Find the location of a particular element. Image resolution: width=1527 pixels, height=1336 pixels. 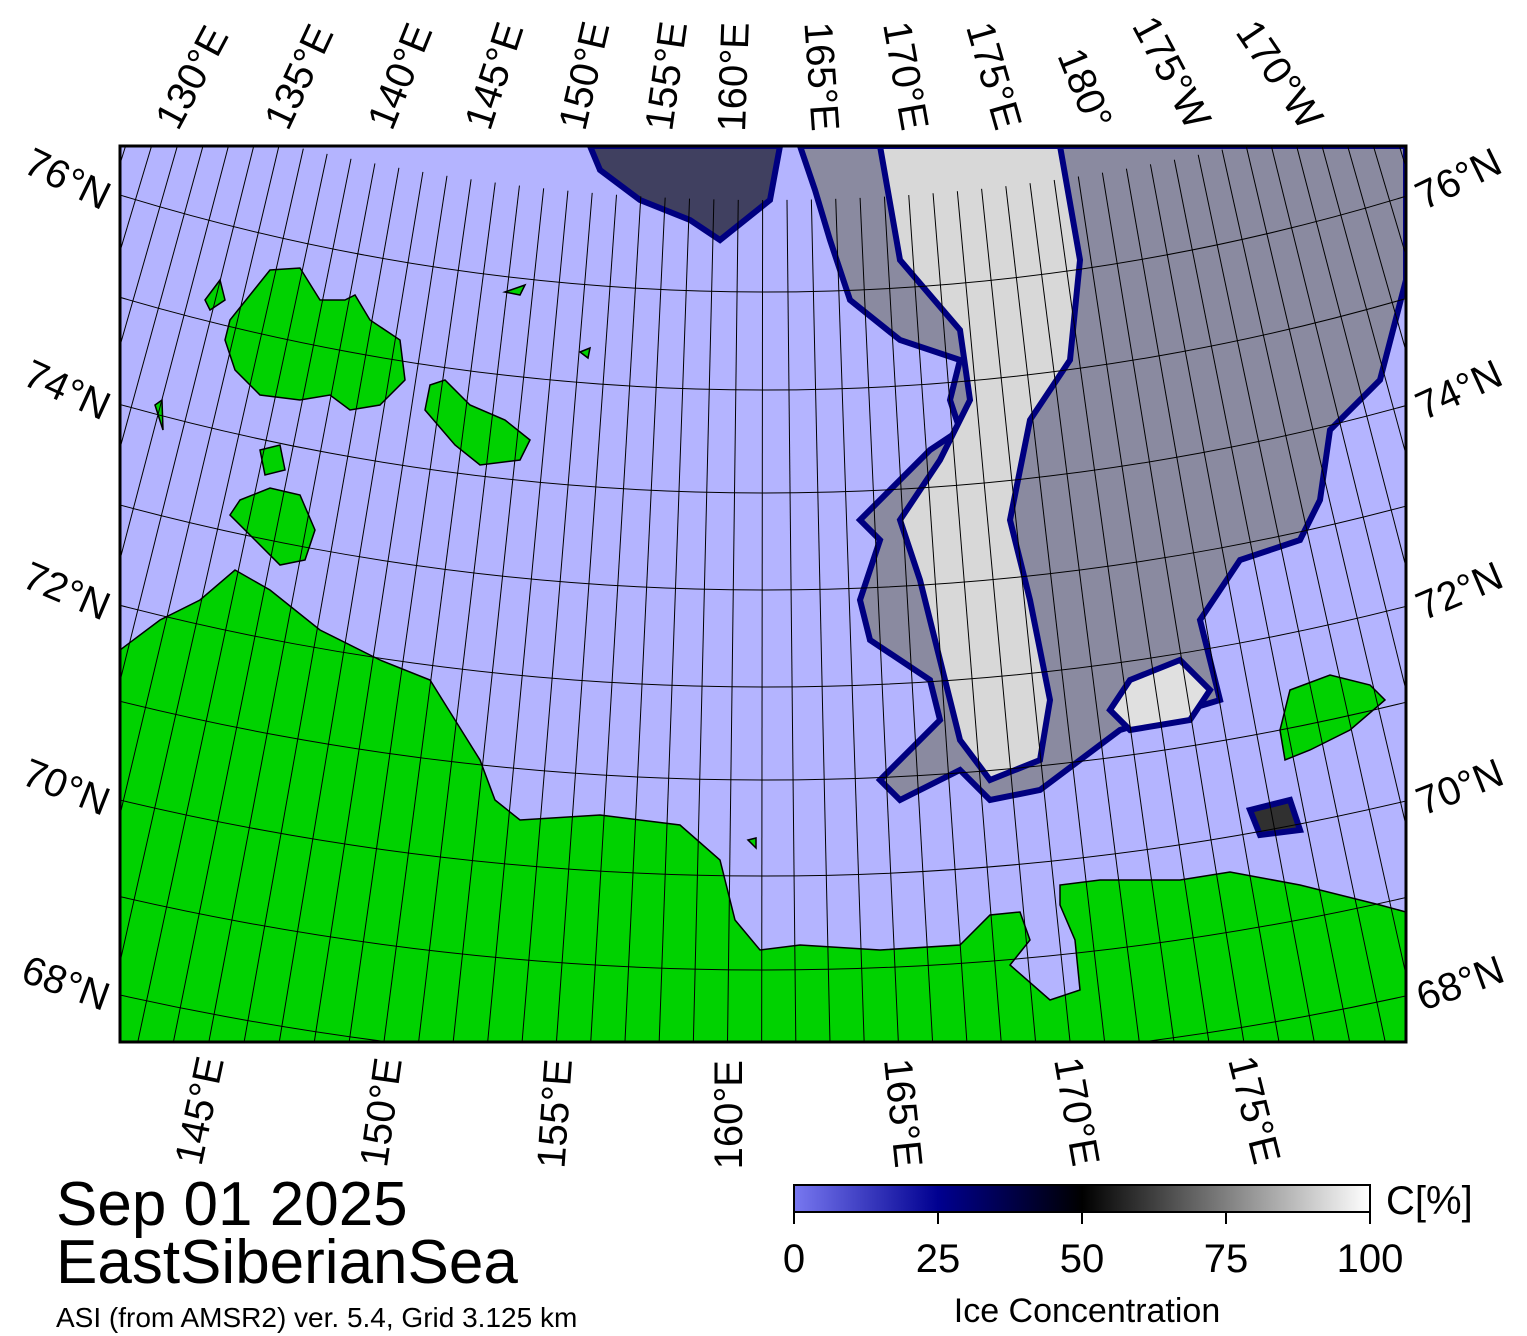

colorbar-unit: C[%] is located at coordinates (1429, 1201).